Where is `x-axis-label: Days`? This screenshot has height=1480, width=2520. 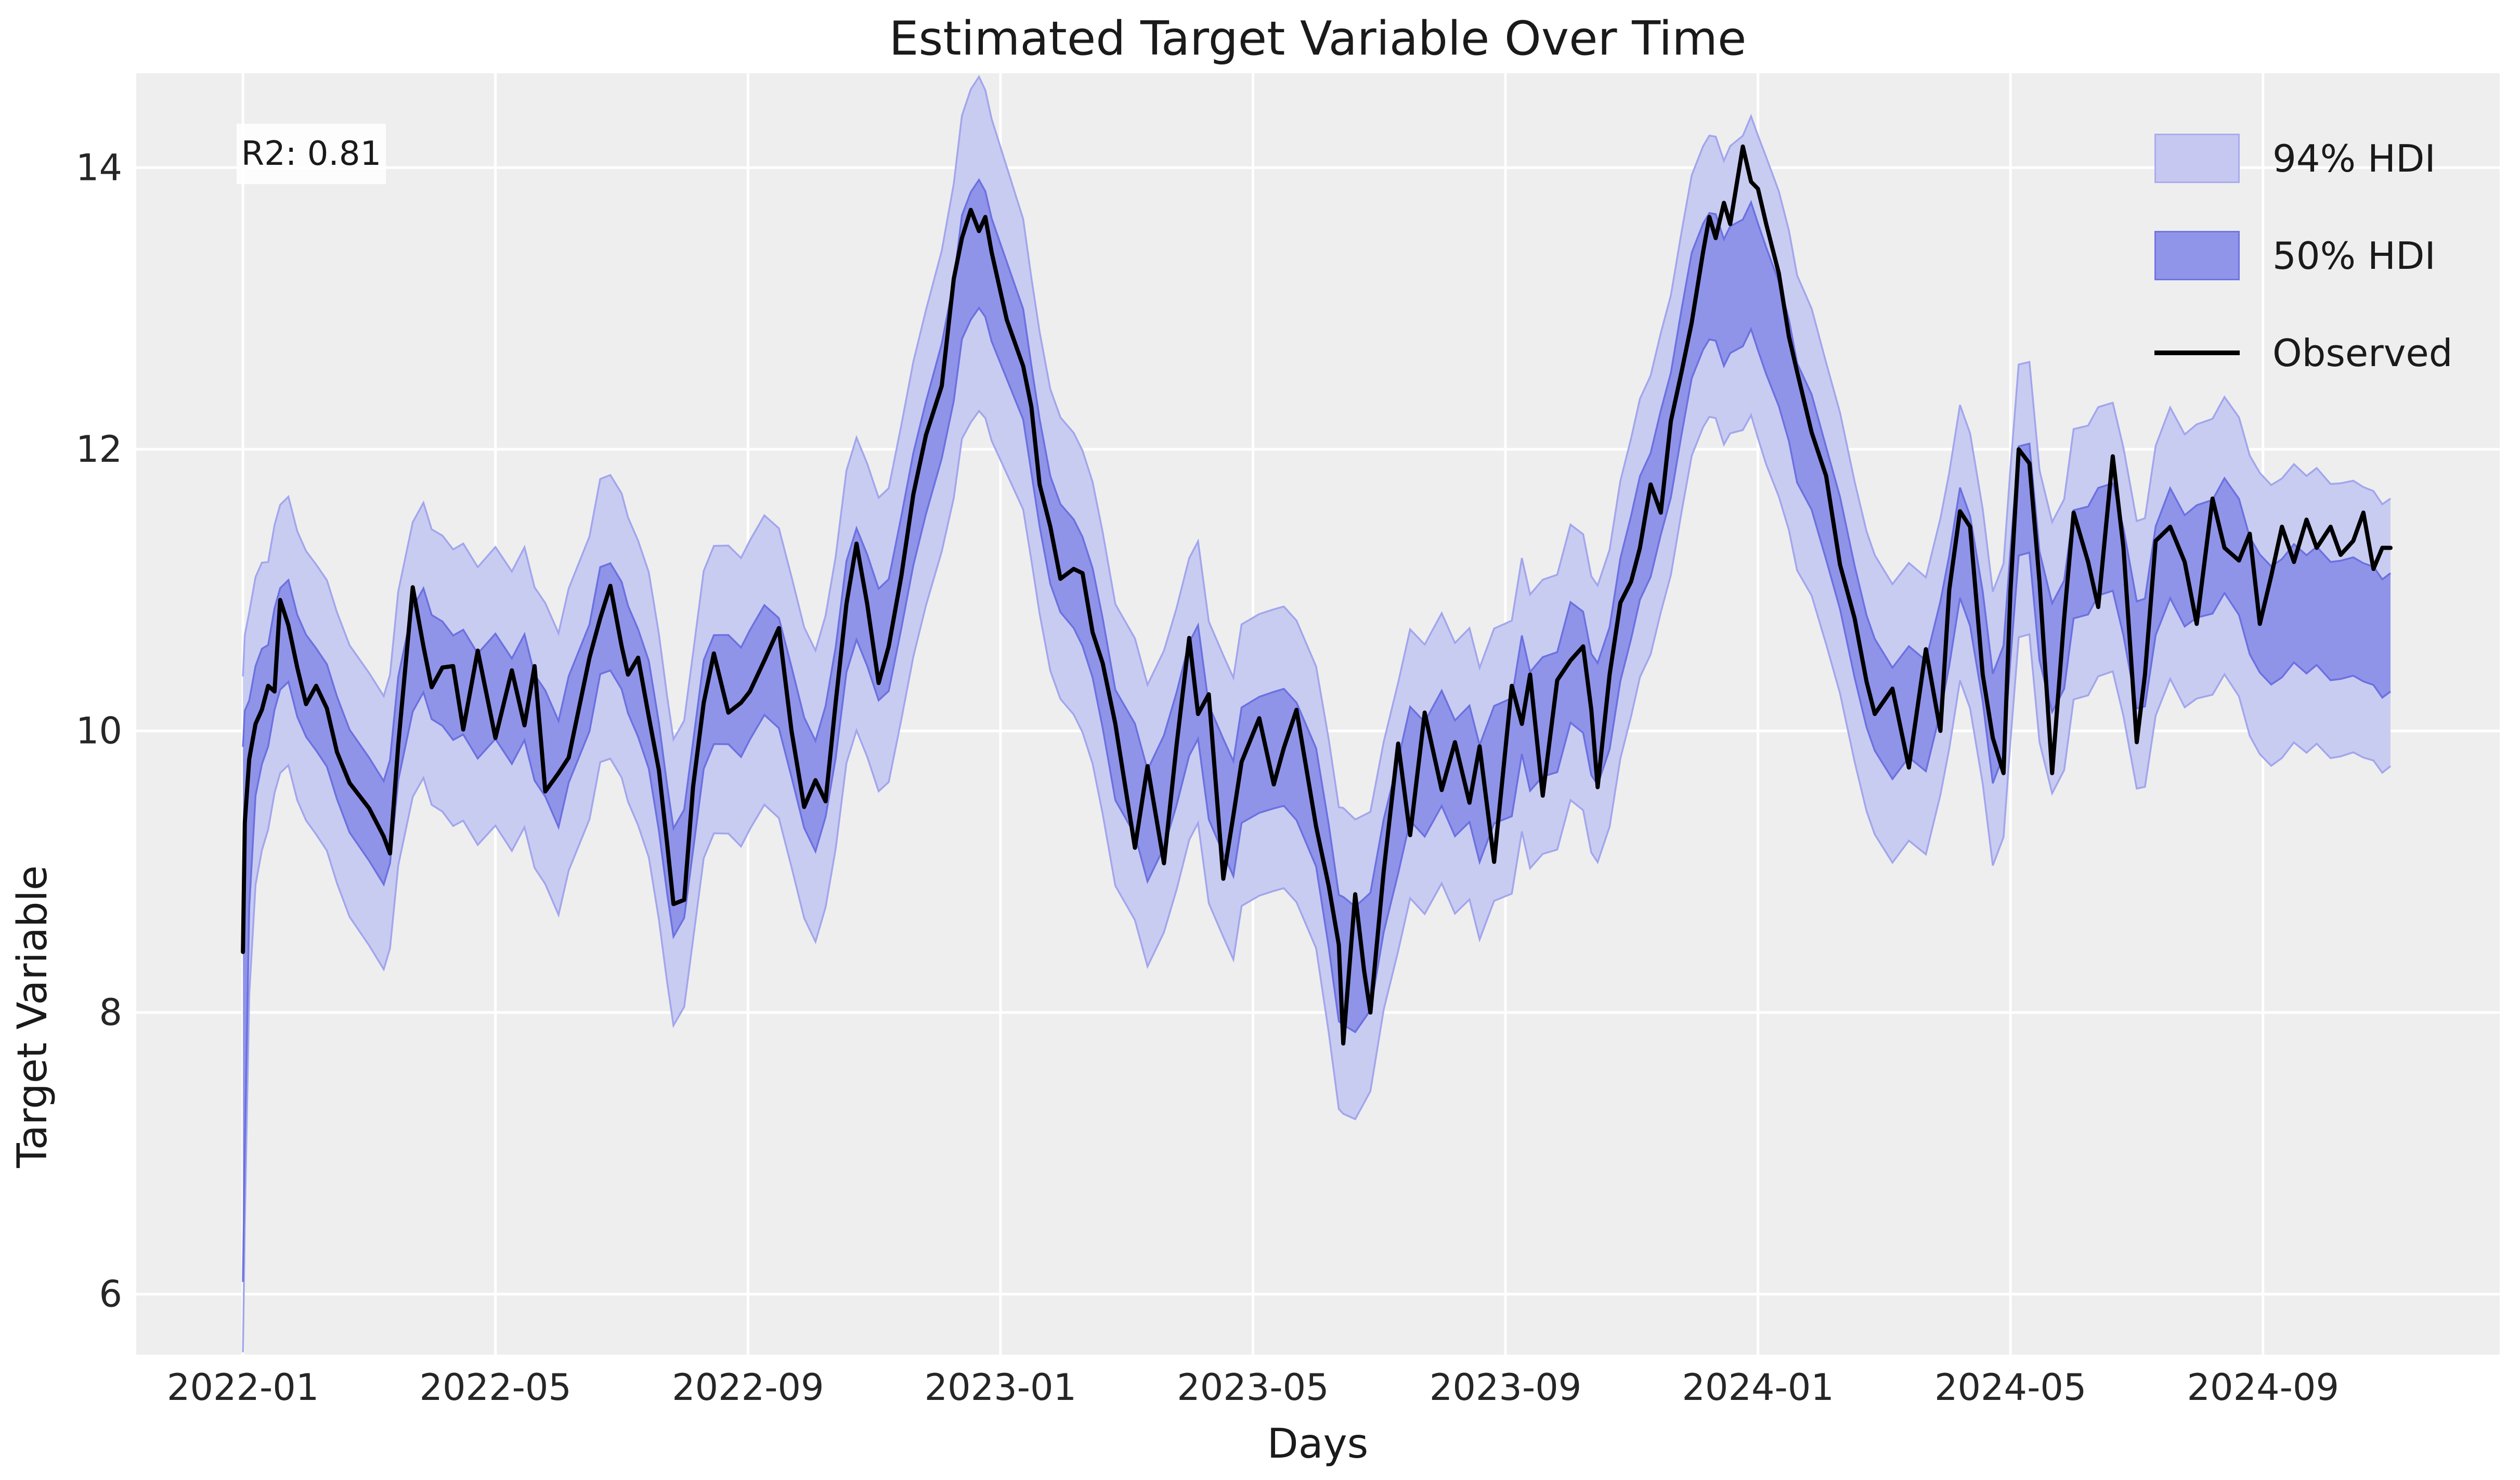 x-axis-label: Days is located at coordinates (1318, 1444).